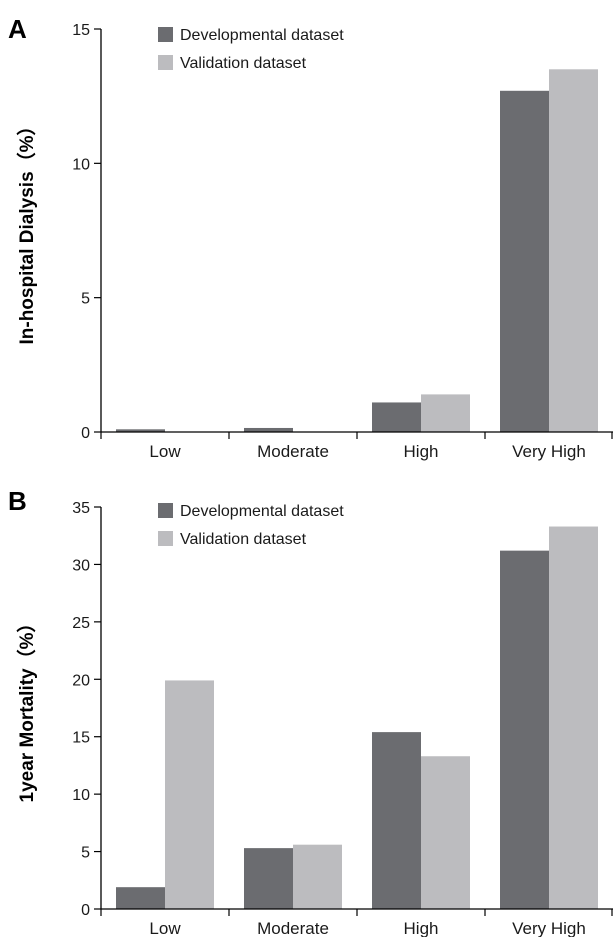 Image resolution: width=614 pixels, height=937 pixels. Describe the element at coordinates (262, 35) in the screenshot. I see `panel-a-legend-label: Developmental dataset` at that location.